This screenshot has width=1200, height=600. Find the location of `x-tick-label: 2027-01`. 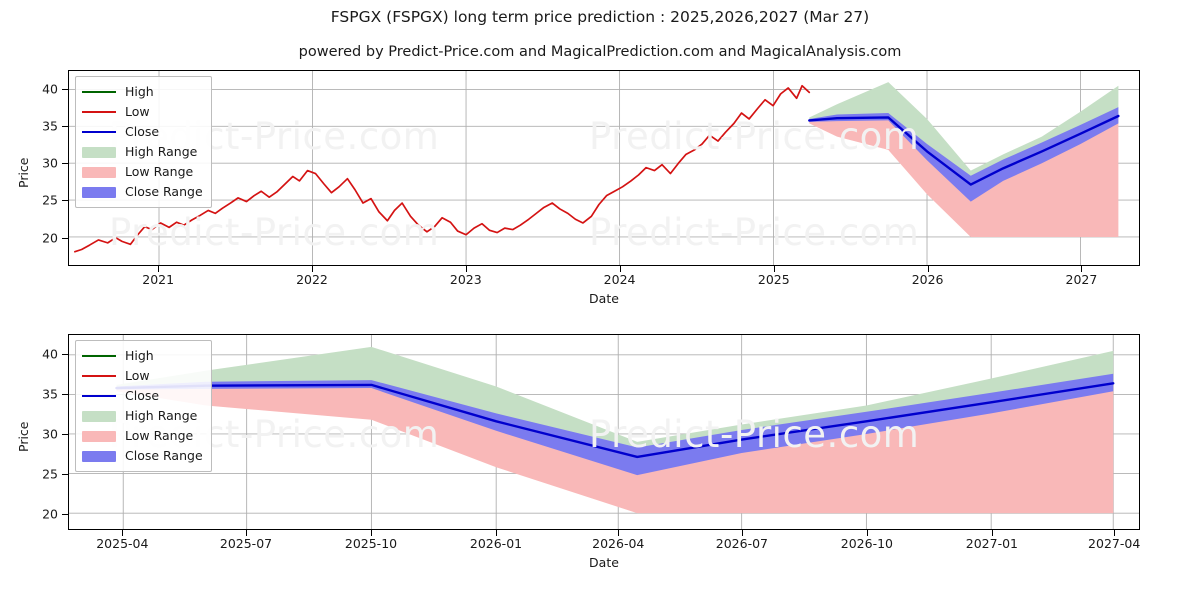

x-tick-label: 2027-01 is located at coordinates (992, 543).